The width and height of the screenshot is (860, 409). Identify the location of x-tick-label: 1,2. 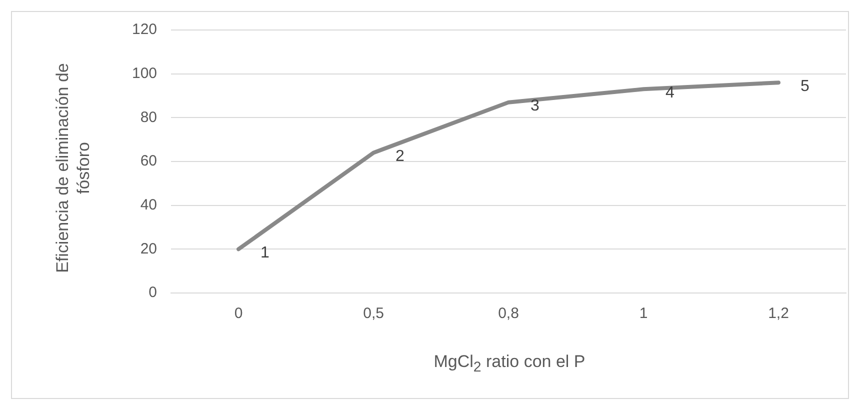
(778, 313).